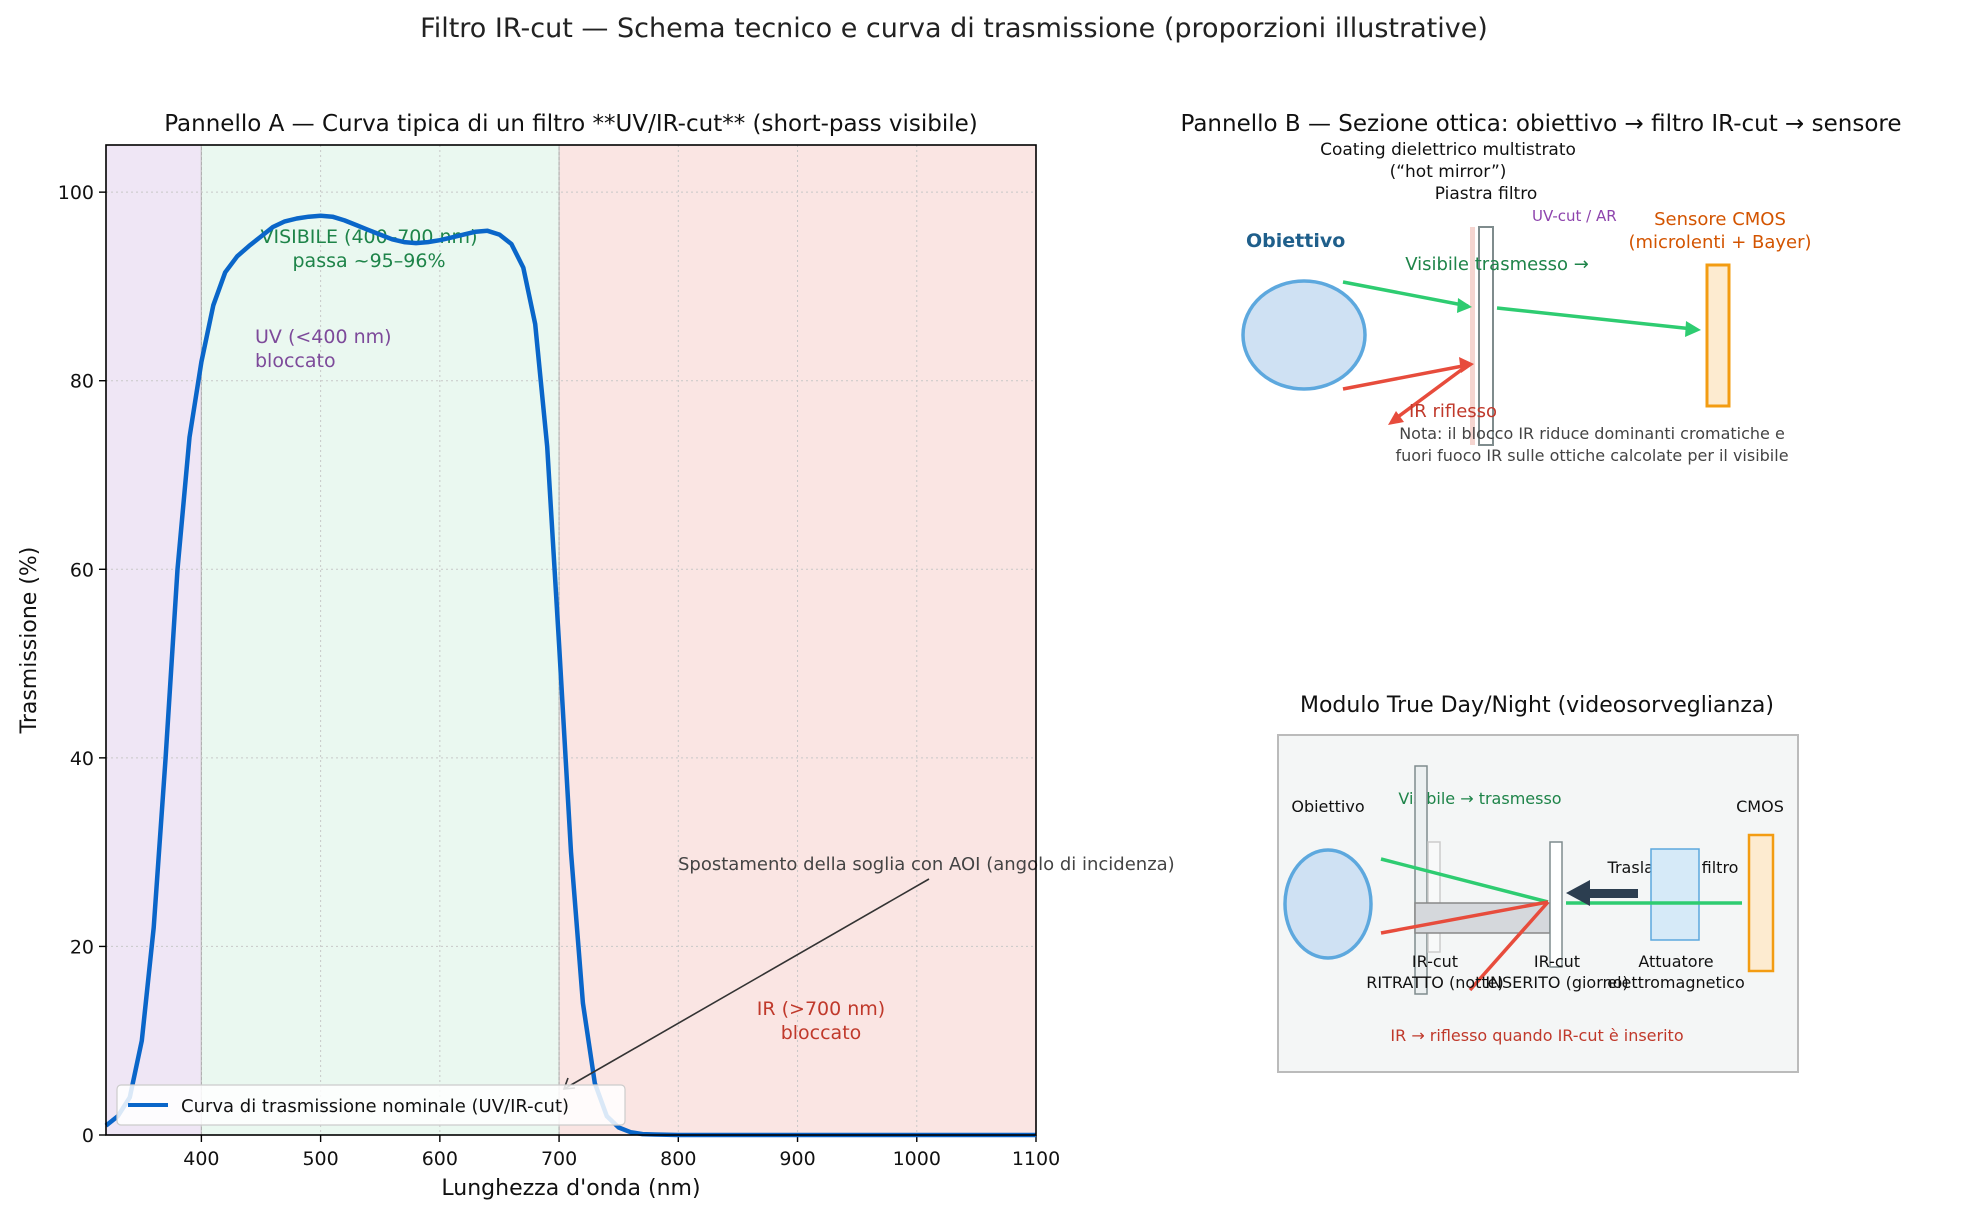  I want to click on ir-ray-in, so click(1405, 377).